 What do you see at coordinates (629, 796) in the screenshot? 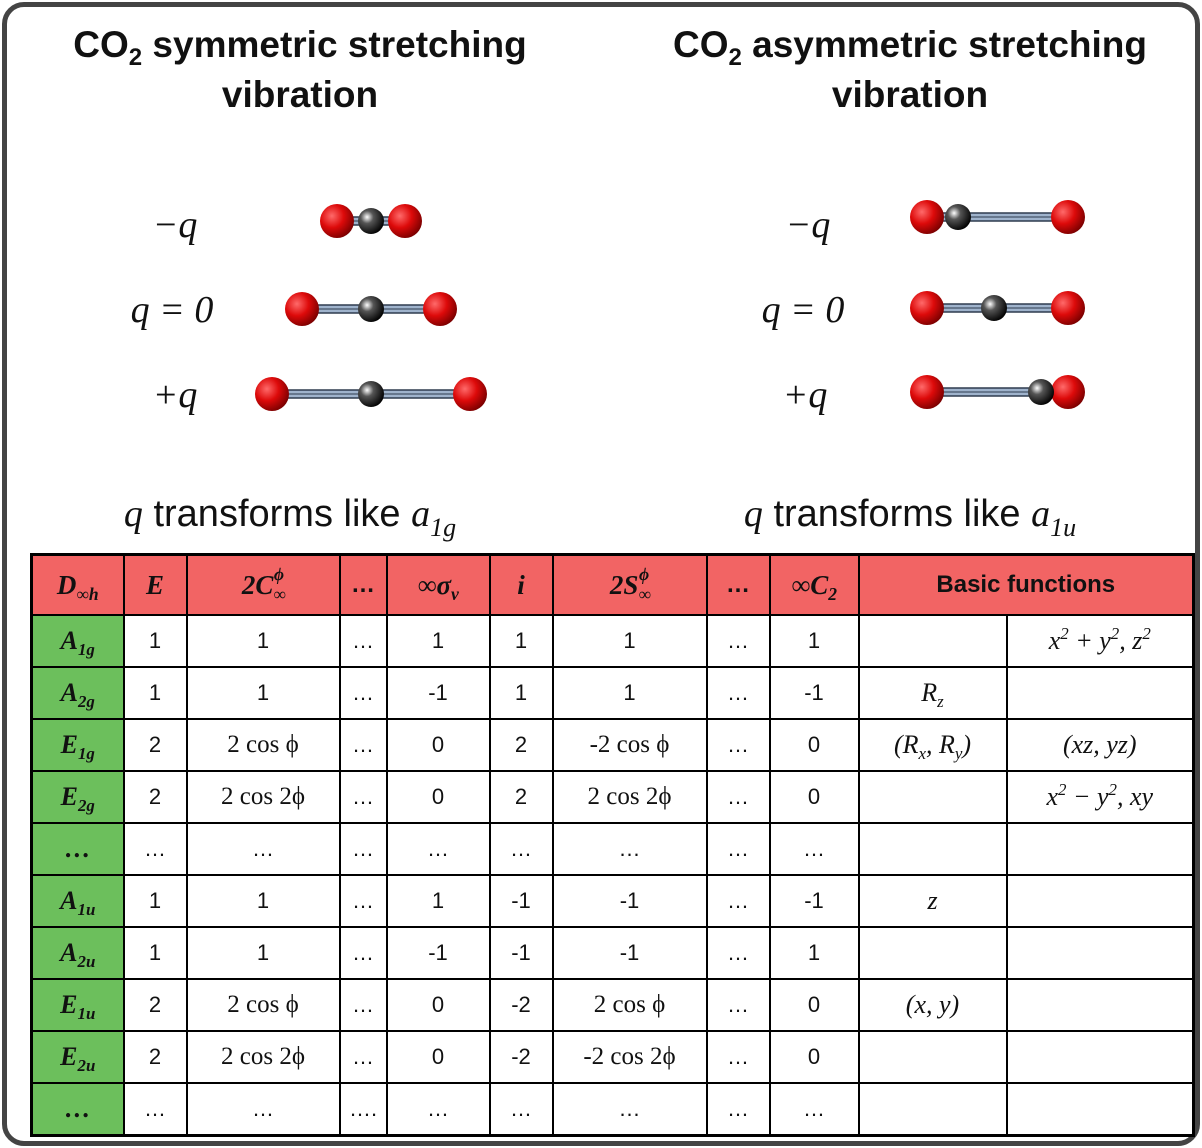
I see `text: 2 cos 2ϕ` at bounding box center [629, 796].